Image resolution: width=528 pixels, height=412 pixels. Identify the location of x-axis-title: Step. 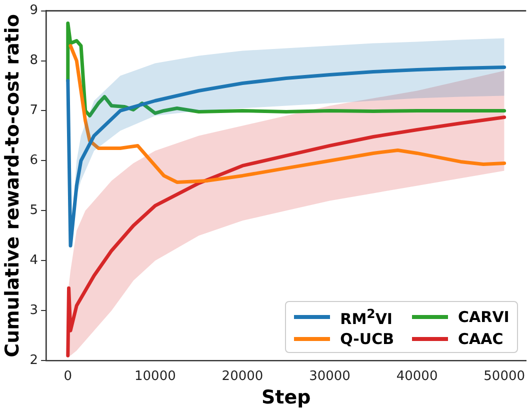
(286, 397).